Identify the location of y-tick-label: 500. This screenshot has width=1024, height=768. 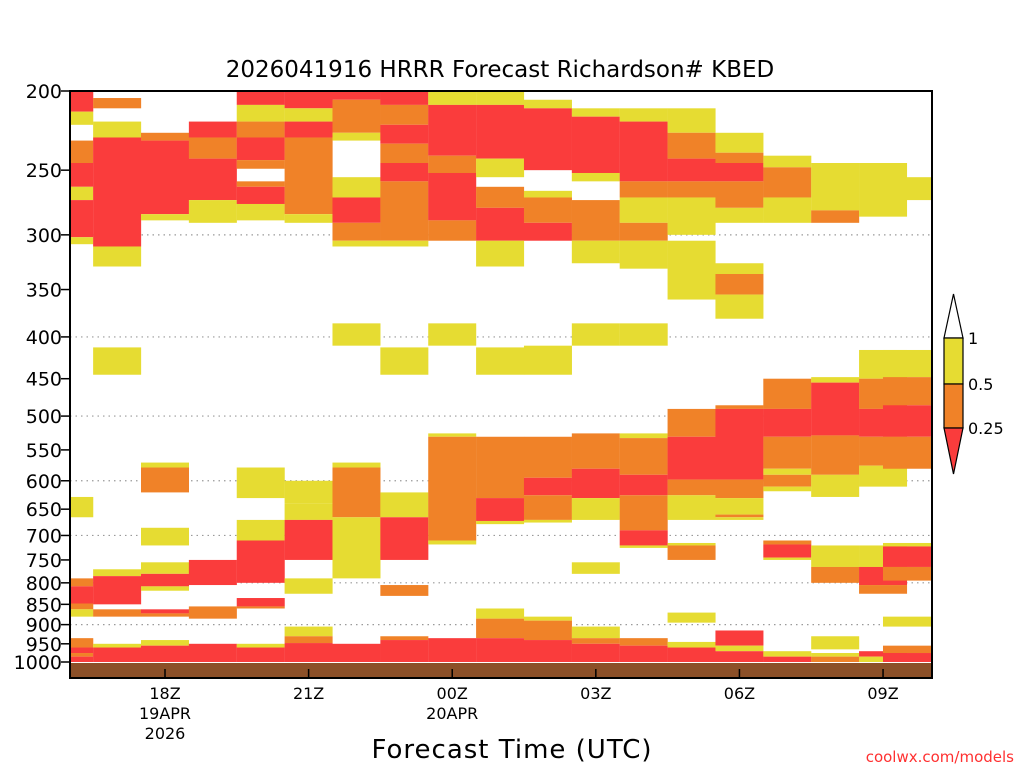
(44, 417).